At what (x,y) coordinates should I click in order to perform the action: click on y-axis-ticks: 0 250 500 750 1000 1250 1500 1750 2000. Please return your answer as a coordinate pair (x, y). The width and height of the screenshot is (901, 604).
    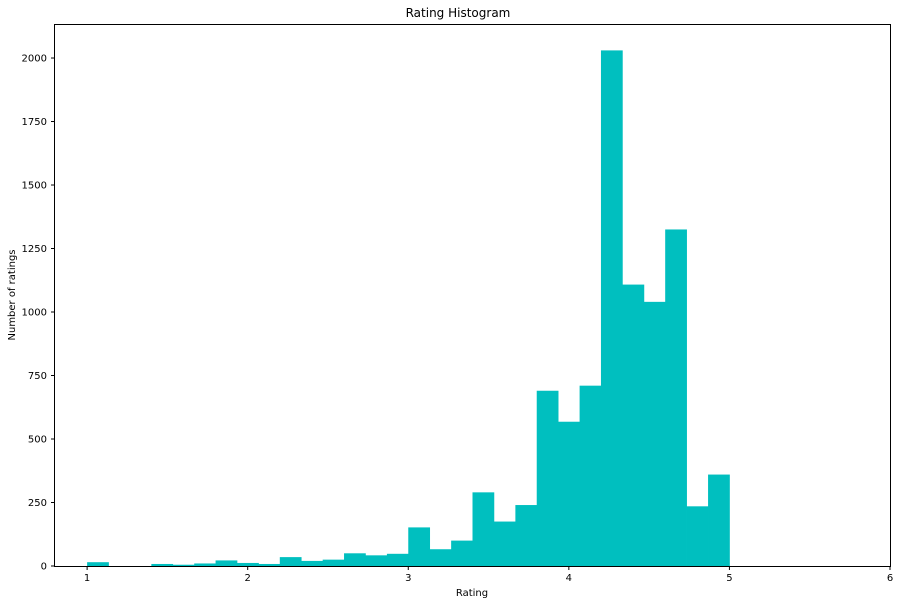
    Looking at the image, I should click on (38, 313).